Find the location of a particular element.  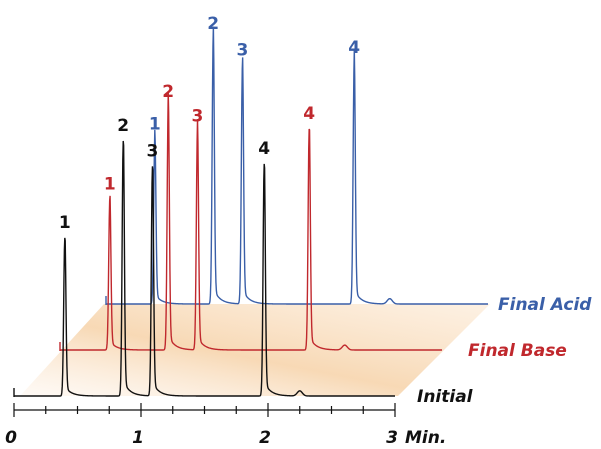

x-unit-label: Min. is located at coordinates (425, 438).